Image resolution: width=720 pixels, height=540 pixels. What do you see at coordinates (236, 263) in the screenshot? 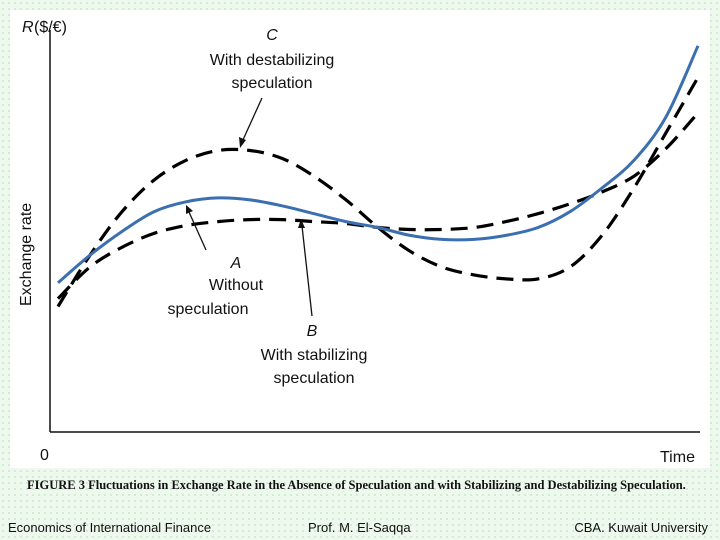
I see `label-a-key: A` at bounding box center [236, 263].